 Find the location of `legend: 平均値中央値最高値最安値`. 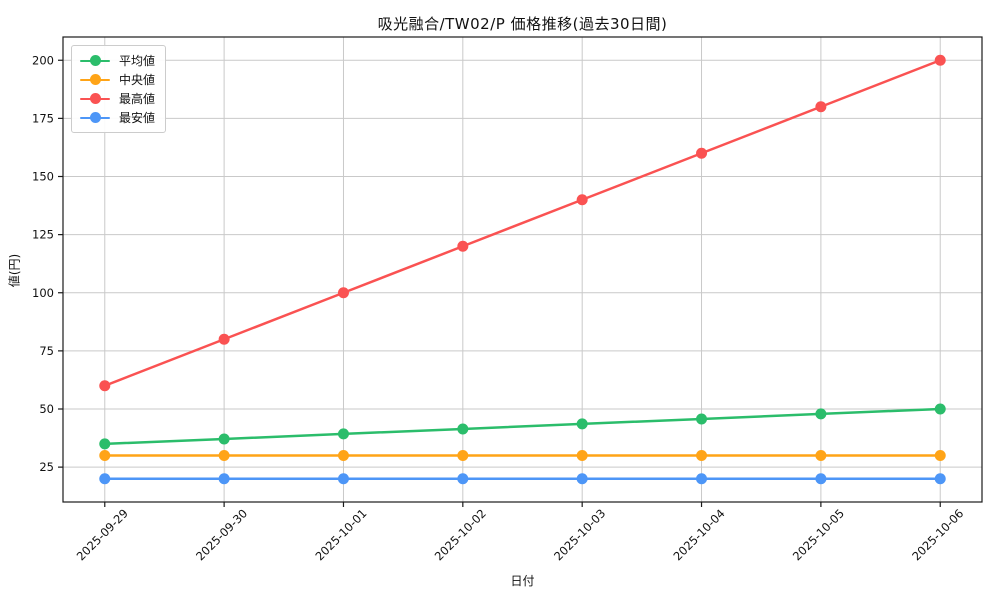

legend: 平均値中央値最高値最安値 is located at coordinates (119, 89).